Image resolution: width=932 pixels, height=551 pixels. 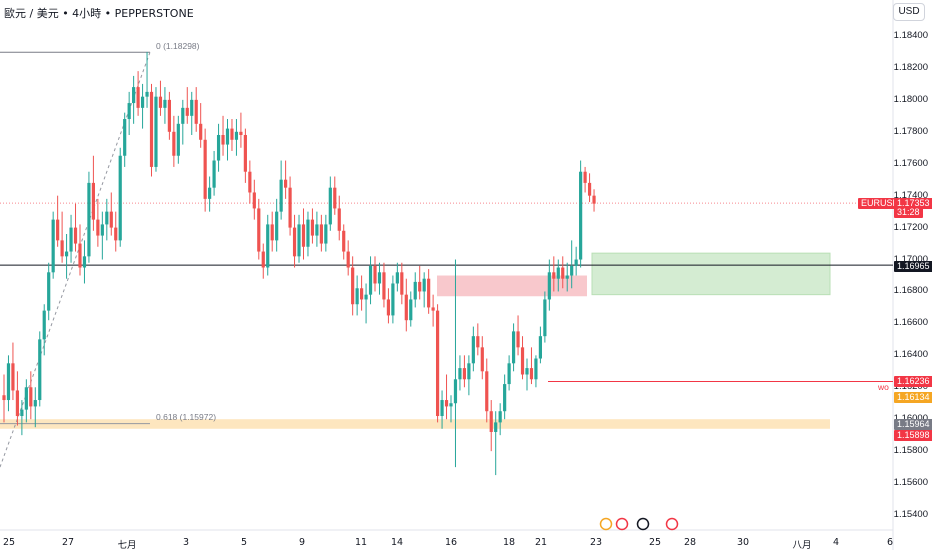 I want to click on price-tick: 1.16800, so click(x=910, y=291).